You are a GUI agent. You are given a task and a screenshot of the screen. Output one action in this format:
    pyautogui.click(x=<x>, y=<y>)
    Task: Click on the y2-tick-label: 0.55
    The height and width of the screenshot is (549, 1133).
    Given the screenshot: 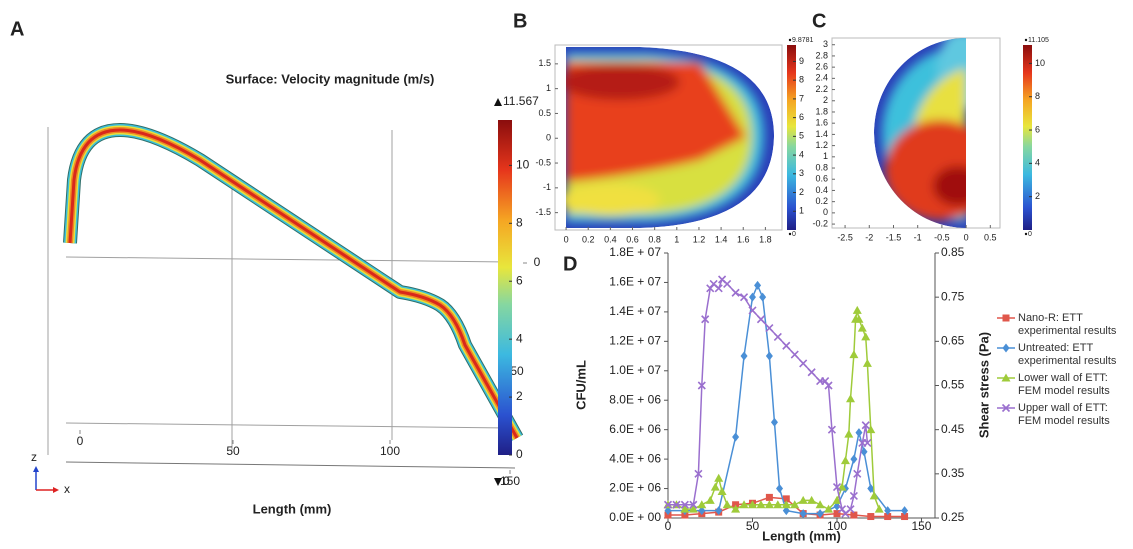 What is the action you would take?
    pyautogui.click(x=953, y=385)
    